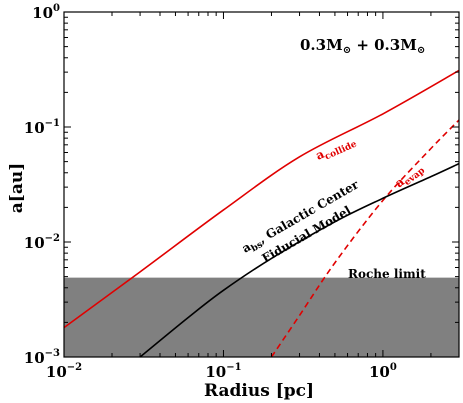 The image size is (463, 403). What do you see at coordinates (259, 391) in the screenshot?
I see `x-axis-title: Radius [pc]` at bounding box center [259, 391].